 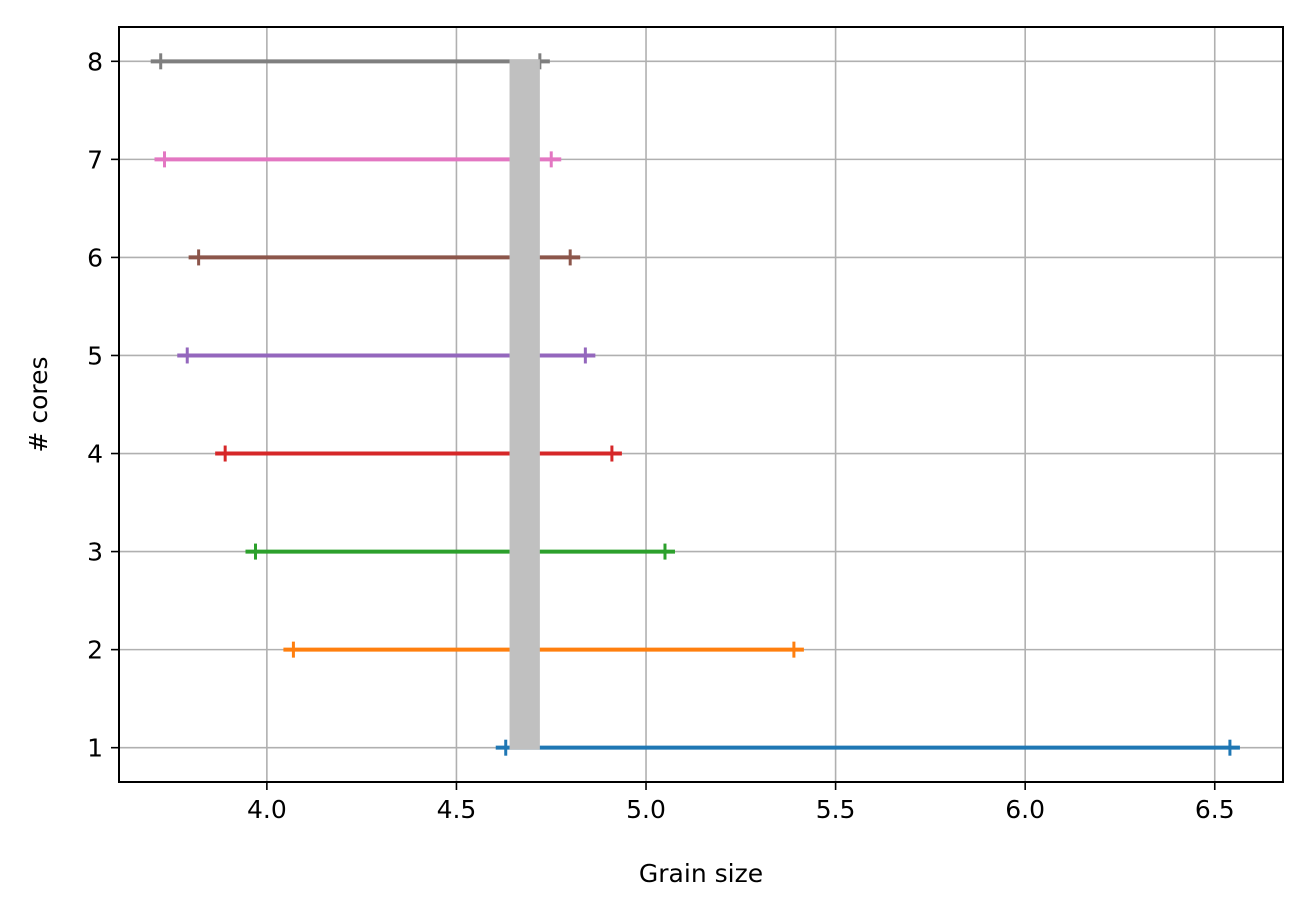 What do you see at coordinates (95, 650) in the screenshot?
I see `y-tick-label: 2` at bounding box center [95, 650].